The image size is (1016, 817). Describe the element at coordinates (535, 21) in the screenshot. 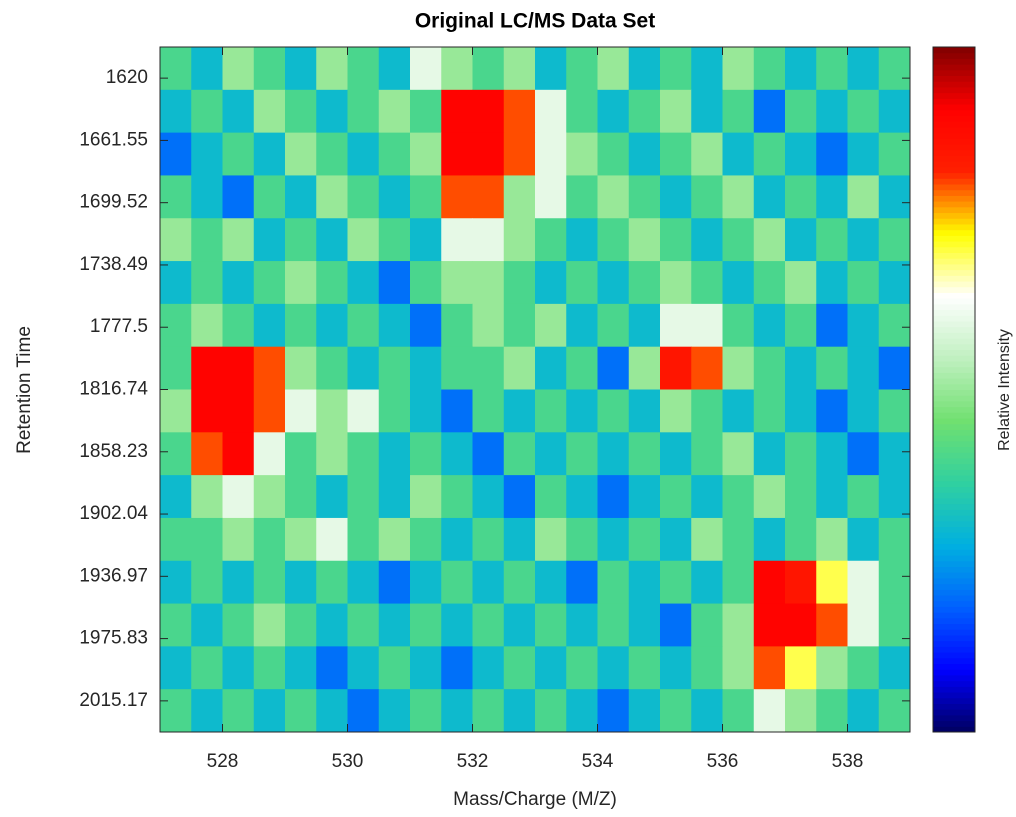

I see `chart-title: Original LC/MS Data Set` at that location.